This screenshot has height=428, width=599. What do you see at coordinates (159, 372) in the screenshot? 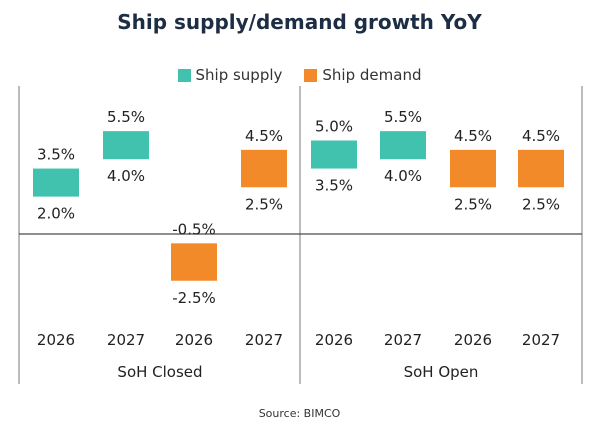
I see `group-label-0: SoH Closed` at bounding box center [159, 372].